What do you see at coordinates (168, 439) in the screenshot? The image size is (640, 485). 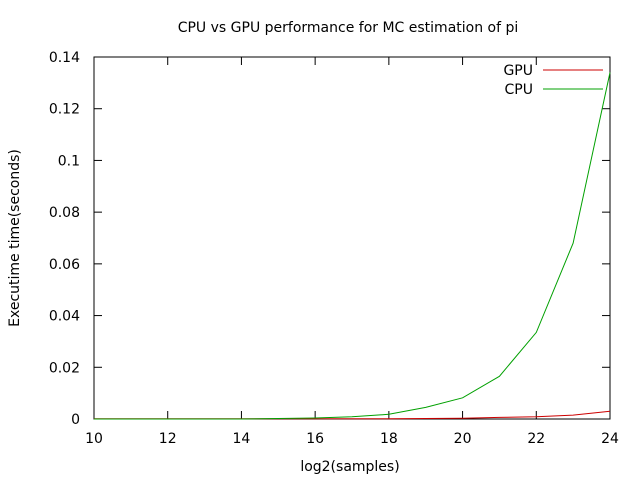 I see `x-tick-label: 12` at bounding box center [168, 439].